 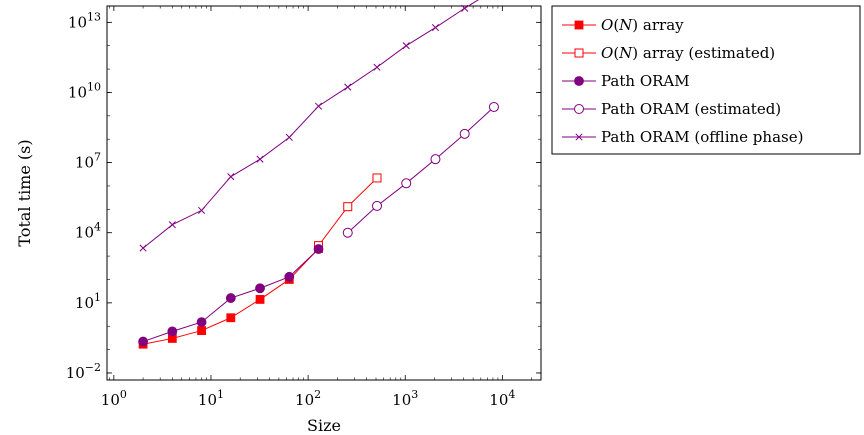 I want to click on x-tick-label: 10³, so click(x=405, y=398).